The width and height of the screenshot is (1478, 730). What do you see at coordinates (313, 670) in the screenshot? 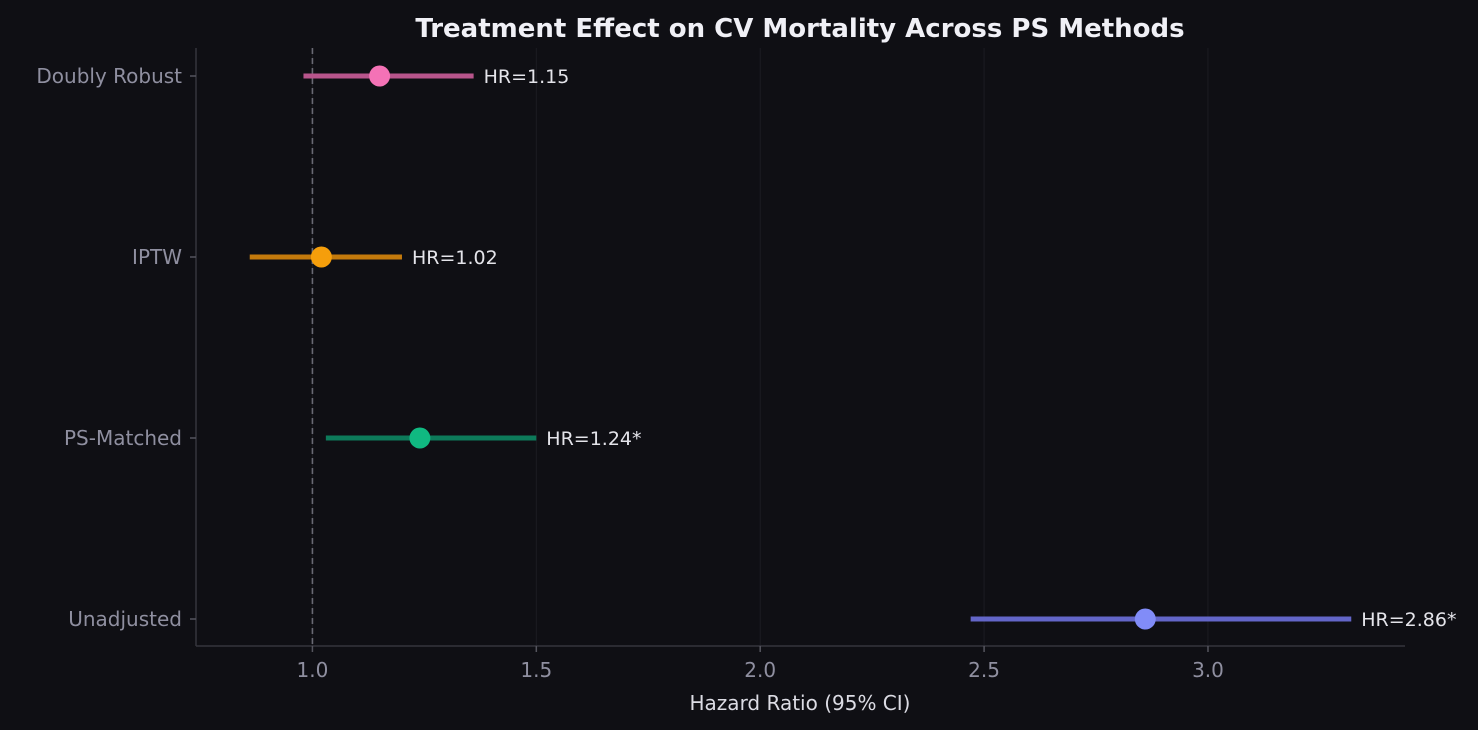
I see `x-tick-label: 1.0` at bounding box center [313, 670].